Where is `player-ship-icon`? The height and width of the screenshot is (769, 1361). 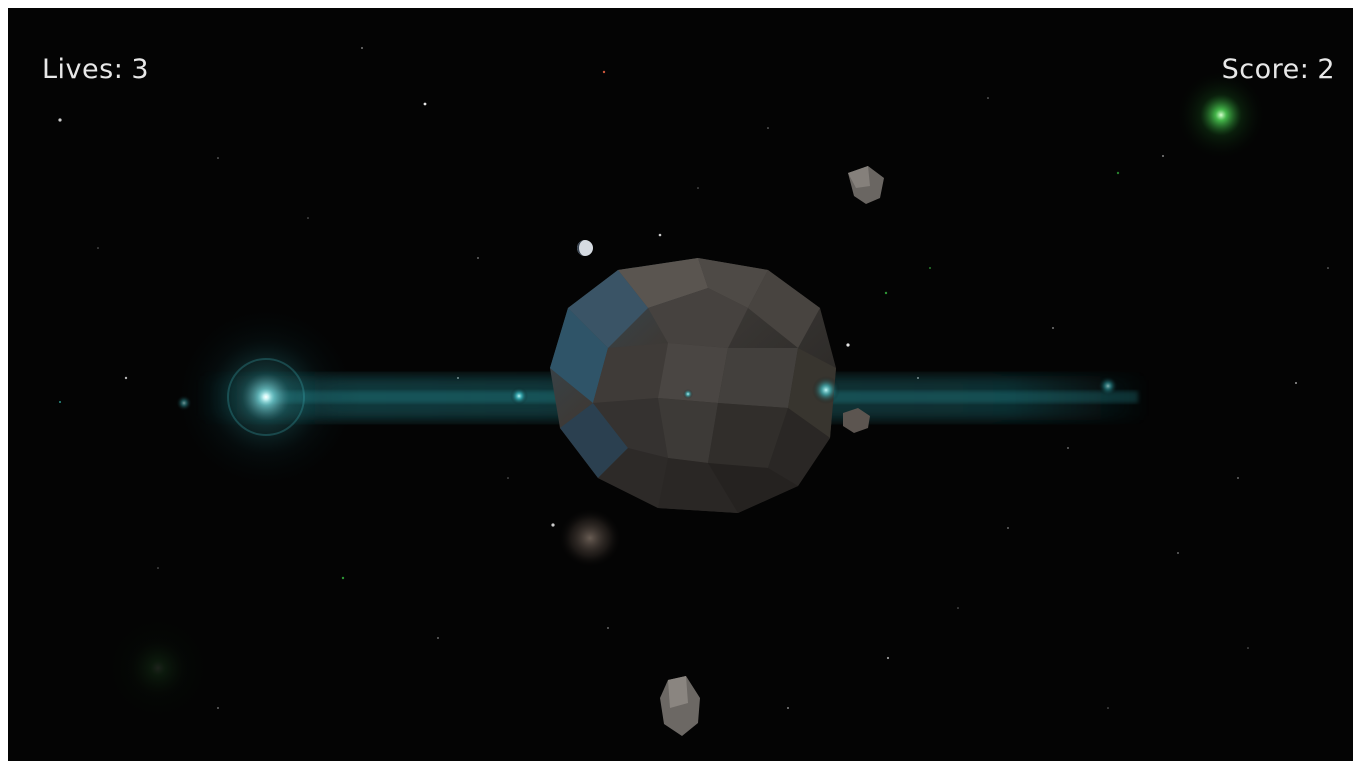 player-ship-icon is located at coordinates (266, 397).